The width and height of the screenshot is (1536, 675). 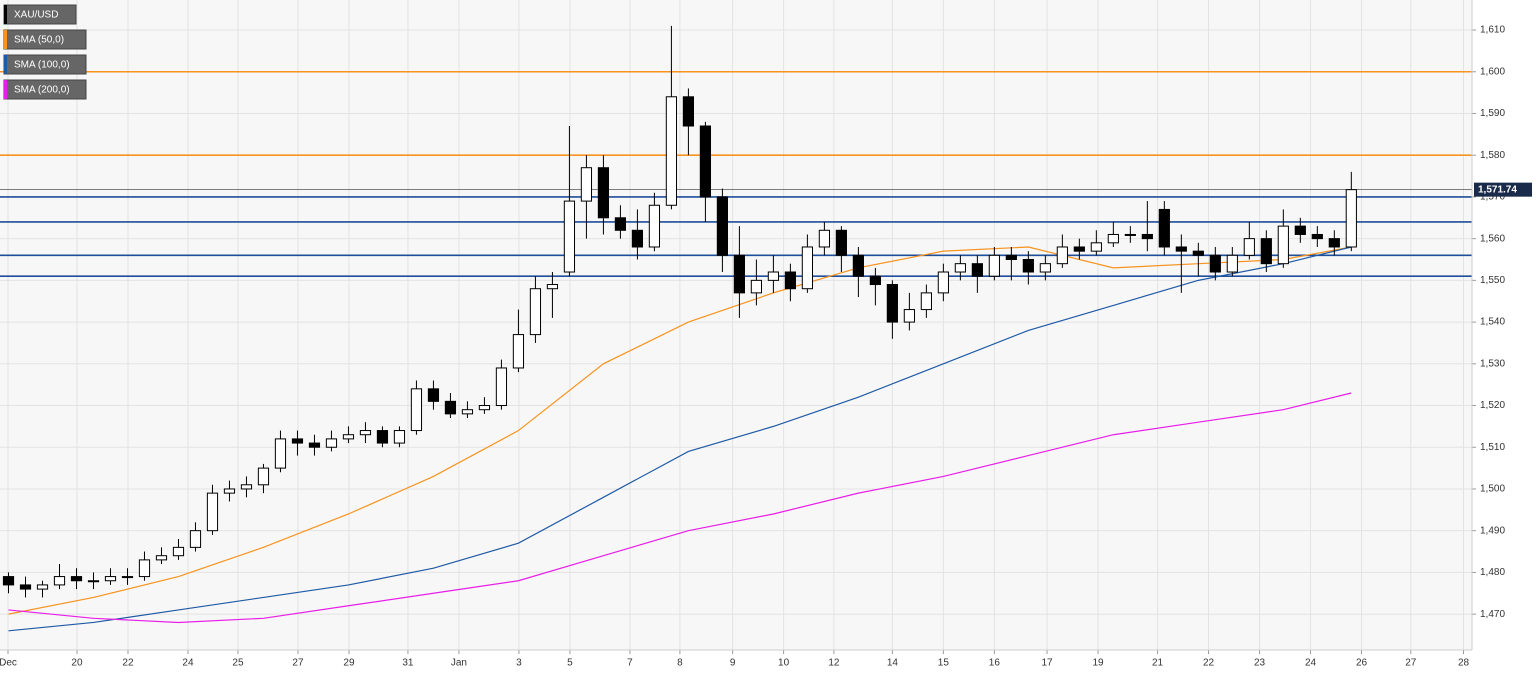 What do you see at coordinates (1492, 489) in the screenshot?
I see `y-tick-label: 1,500` at bounding box center [1492, 489].